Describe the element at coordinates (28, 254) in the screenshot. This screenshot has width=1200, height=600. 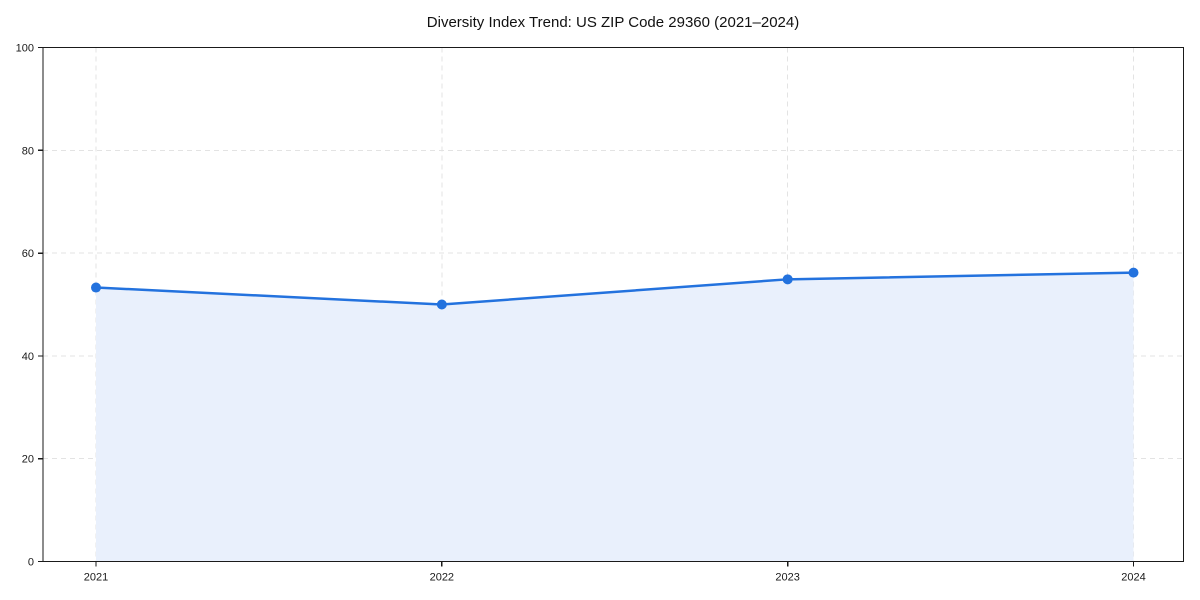
I see `y-tick-label-60: 60` at that location.